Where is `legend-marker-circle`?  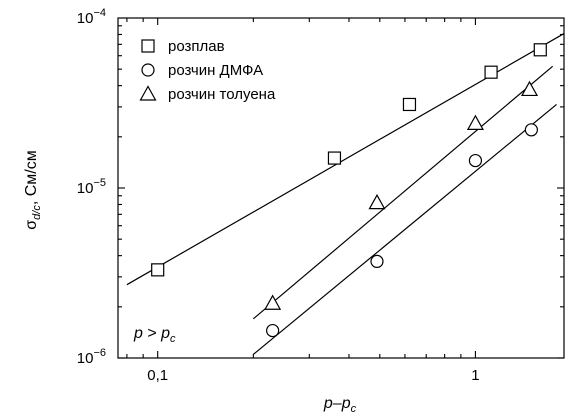
legend-marker-circle is located at coordinates (148, 70).